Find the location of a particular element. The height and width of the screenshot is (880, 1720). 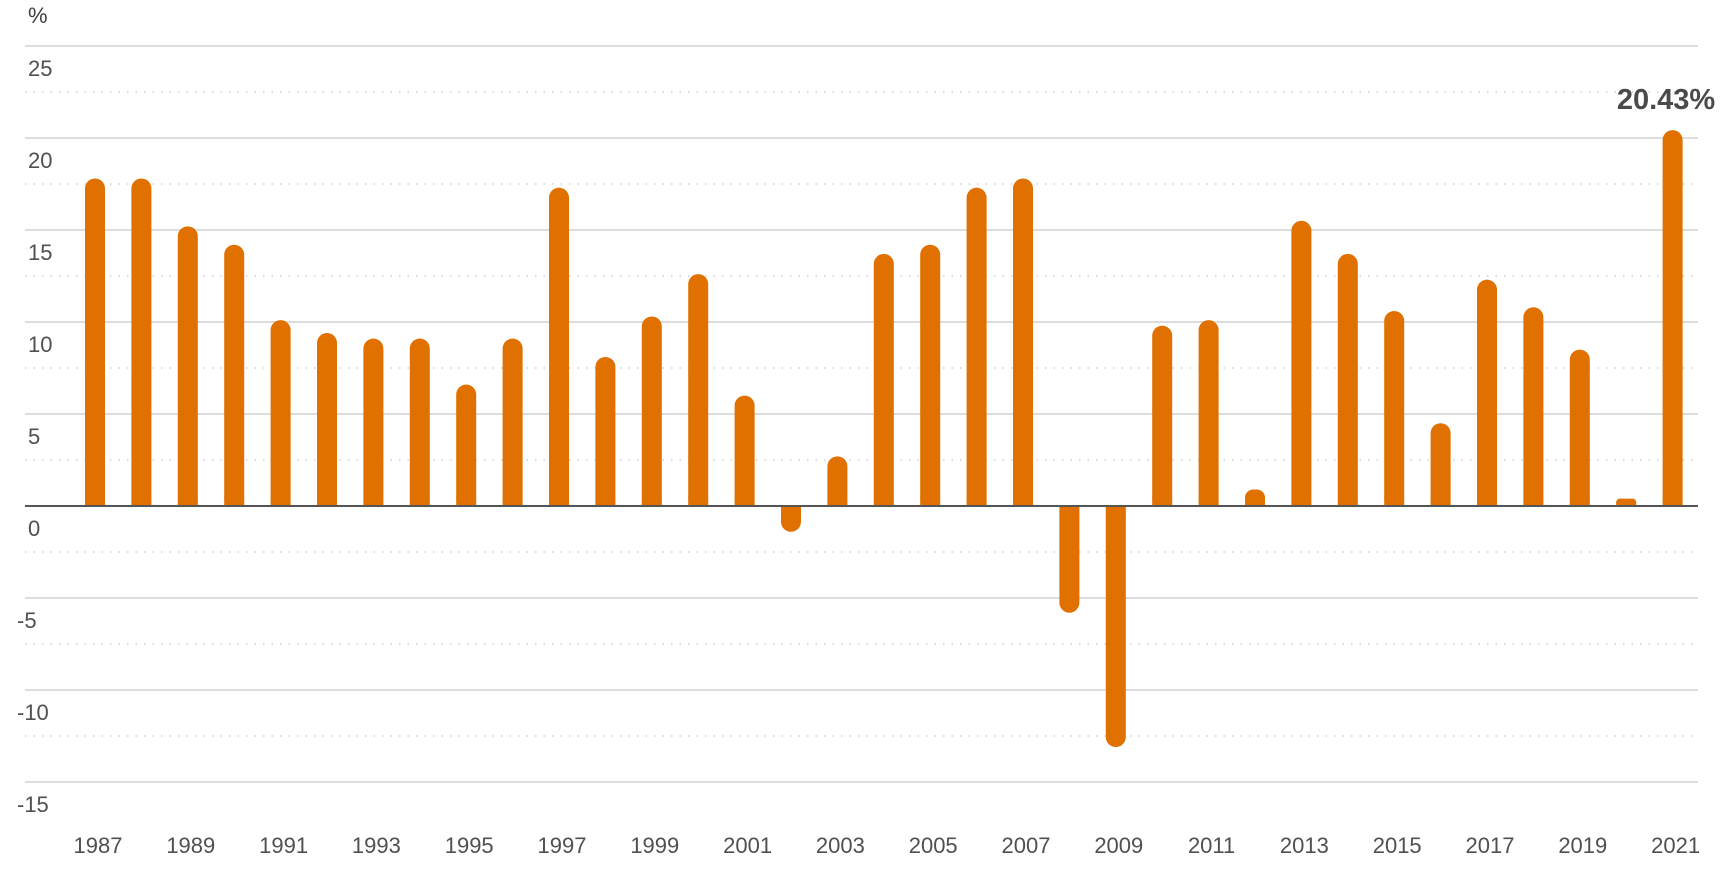

bar-2005 is located at coordinates (930, 375).